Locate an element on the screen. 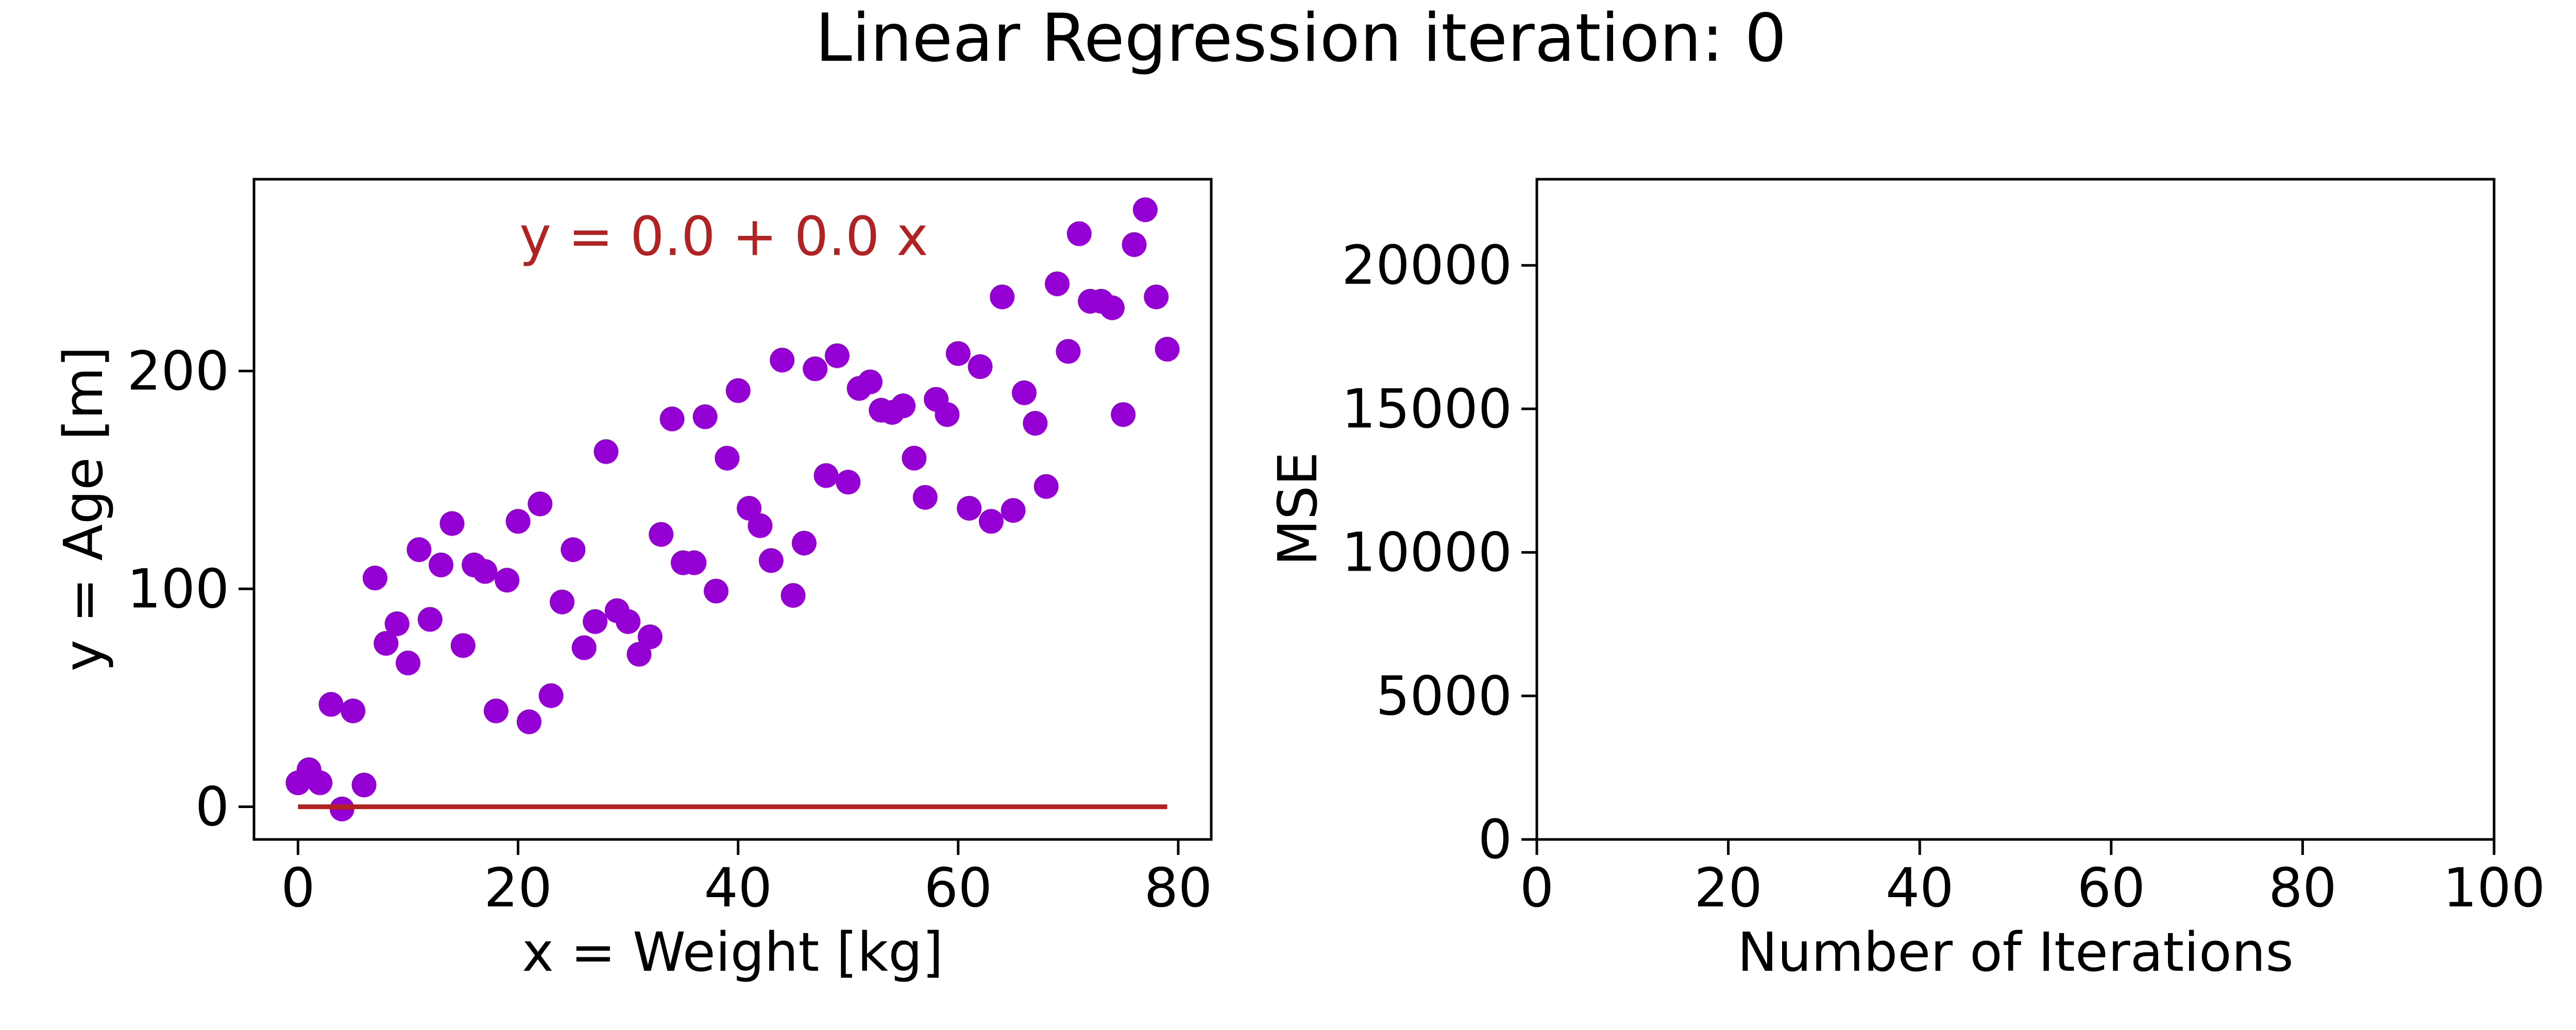 The image size is (2576, 1030). x-tick-label: 100 is located at coordinates (2494, 887).